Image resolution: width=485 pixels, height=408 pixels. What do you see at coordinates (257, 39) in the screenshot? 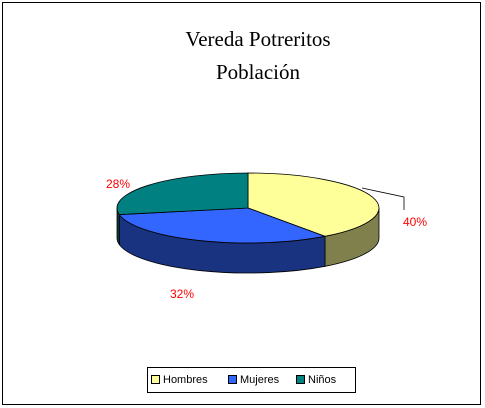
I see `chart-title: Vereda Potreritos` at bounding box center [257, 39].